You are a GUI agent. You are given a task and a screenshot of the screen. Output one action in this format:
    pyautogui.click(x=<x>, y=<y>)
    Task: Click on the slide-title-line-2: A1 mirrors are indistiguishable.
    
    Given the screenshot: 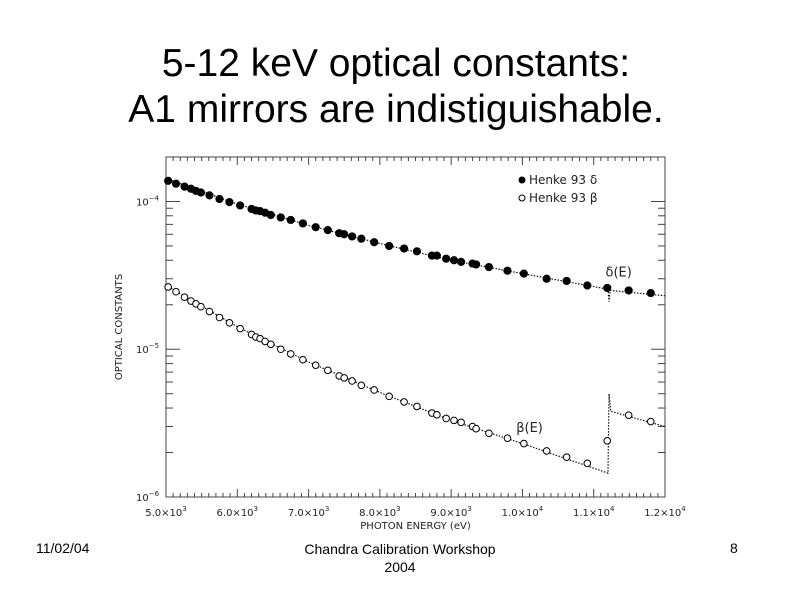 What is the action you would take?
    pyautogui.click(x=396, y=109)
    